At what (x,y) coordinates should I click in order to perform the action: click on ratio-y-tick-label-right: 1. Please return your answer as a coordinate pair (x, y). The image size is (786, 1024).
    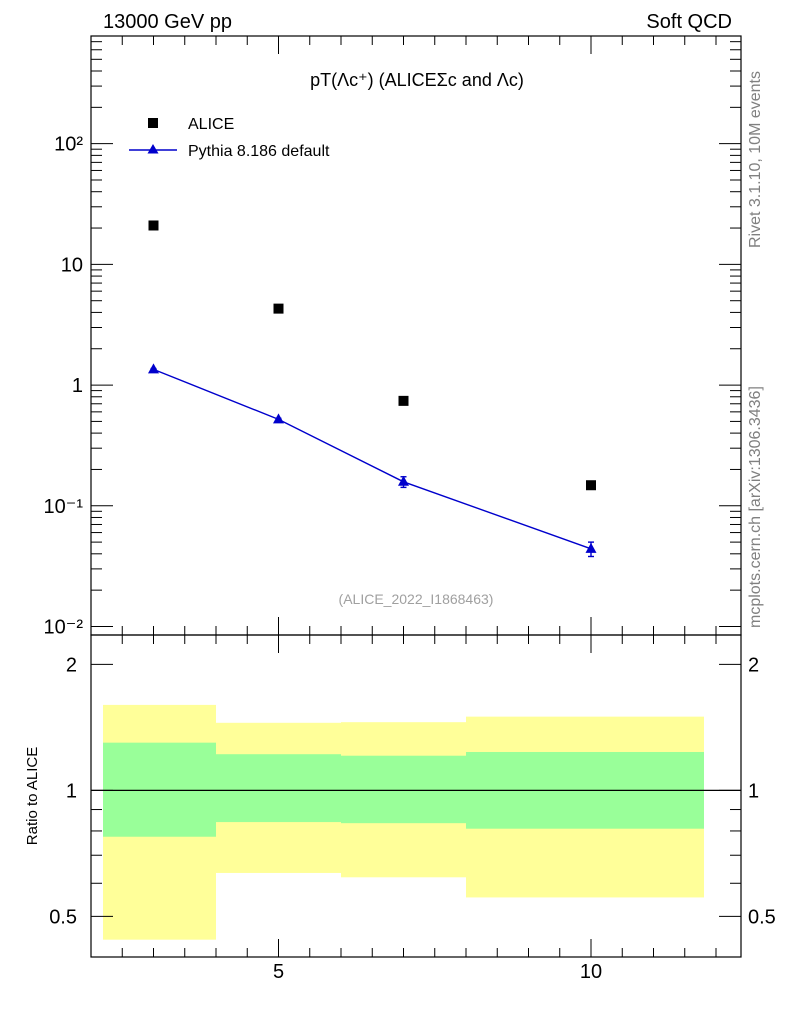
    Looking at the image, I should click on (753, 791).